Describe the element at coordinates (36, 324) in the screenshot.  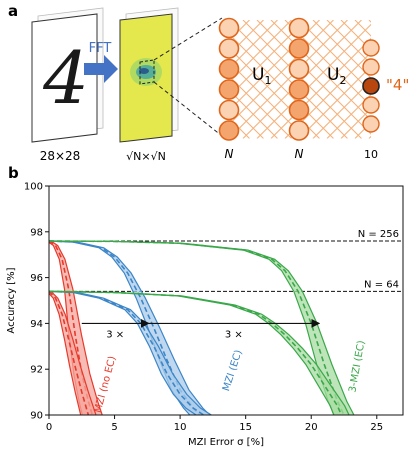
I see `y-tick-label: 94` at that location.